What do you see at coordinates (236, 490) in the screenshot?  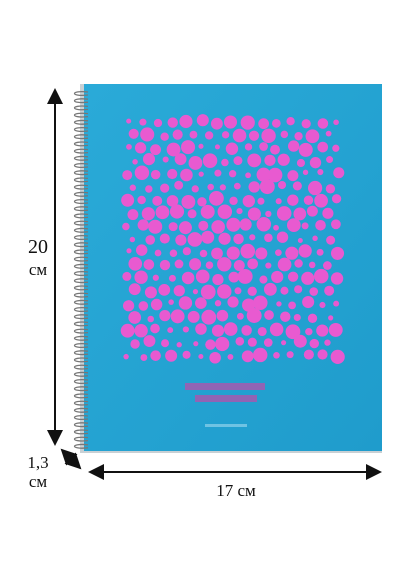 I see `width-label: 17 см` at bounding box center [236, 490].